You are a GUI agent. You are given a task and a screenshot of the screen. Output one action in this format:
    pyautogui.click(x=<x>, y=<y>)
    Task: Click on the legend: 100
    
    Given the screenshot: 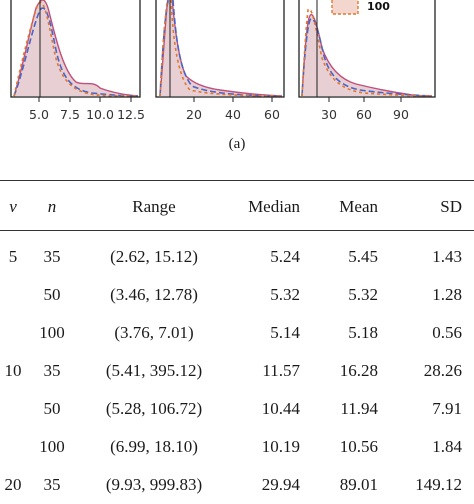 What is the action you would take?
    pyautogui.click(x=356, y=10)
    